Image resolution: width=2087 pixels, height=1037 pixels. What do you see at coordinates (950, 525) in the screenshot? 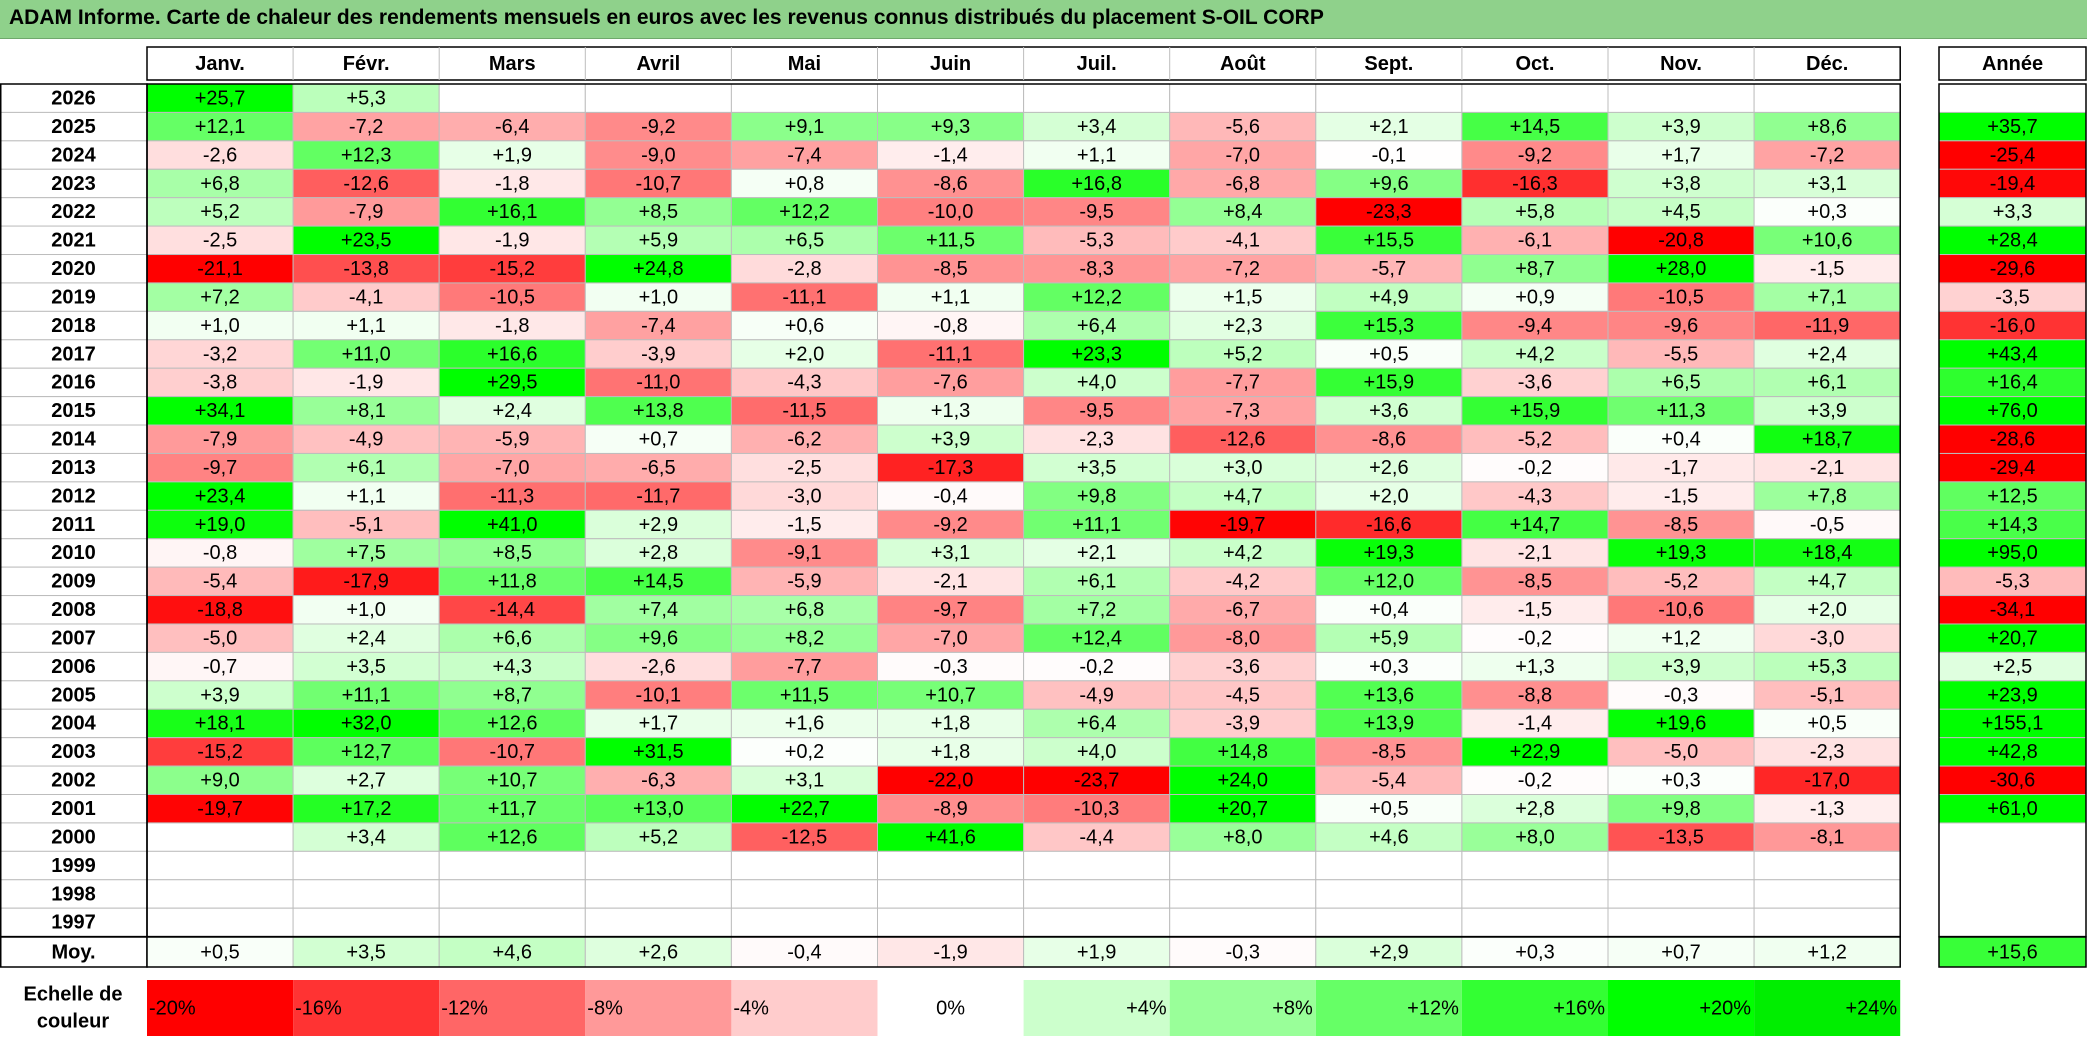
I see `cell-value: -9,2` at bounding box center [950, 525].